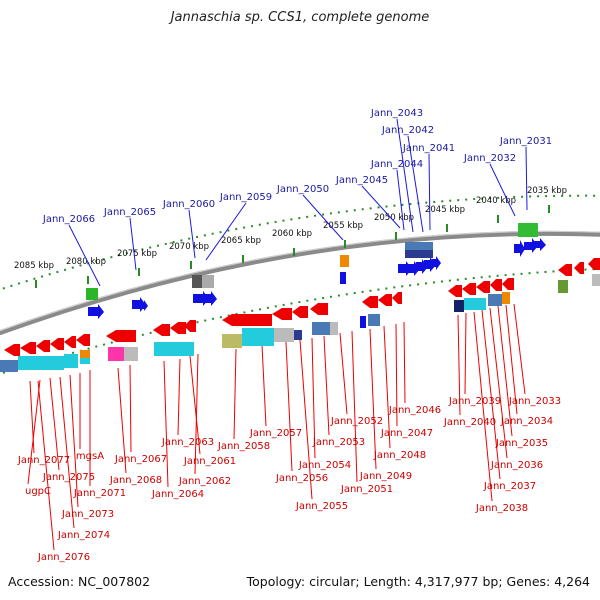 This screenshot has width=600, height=600. What do you see at coordinates (241, 241) in the screenshot?
I see `kbp-label: 2065 kbp` at bounding box center [241, 241].